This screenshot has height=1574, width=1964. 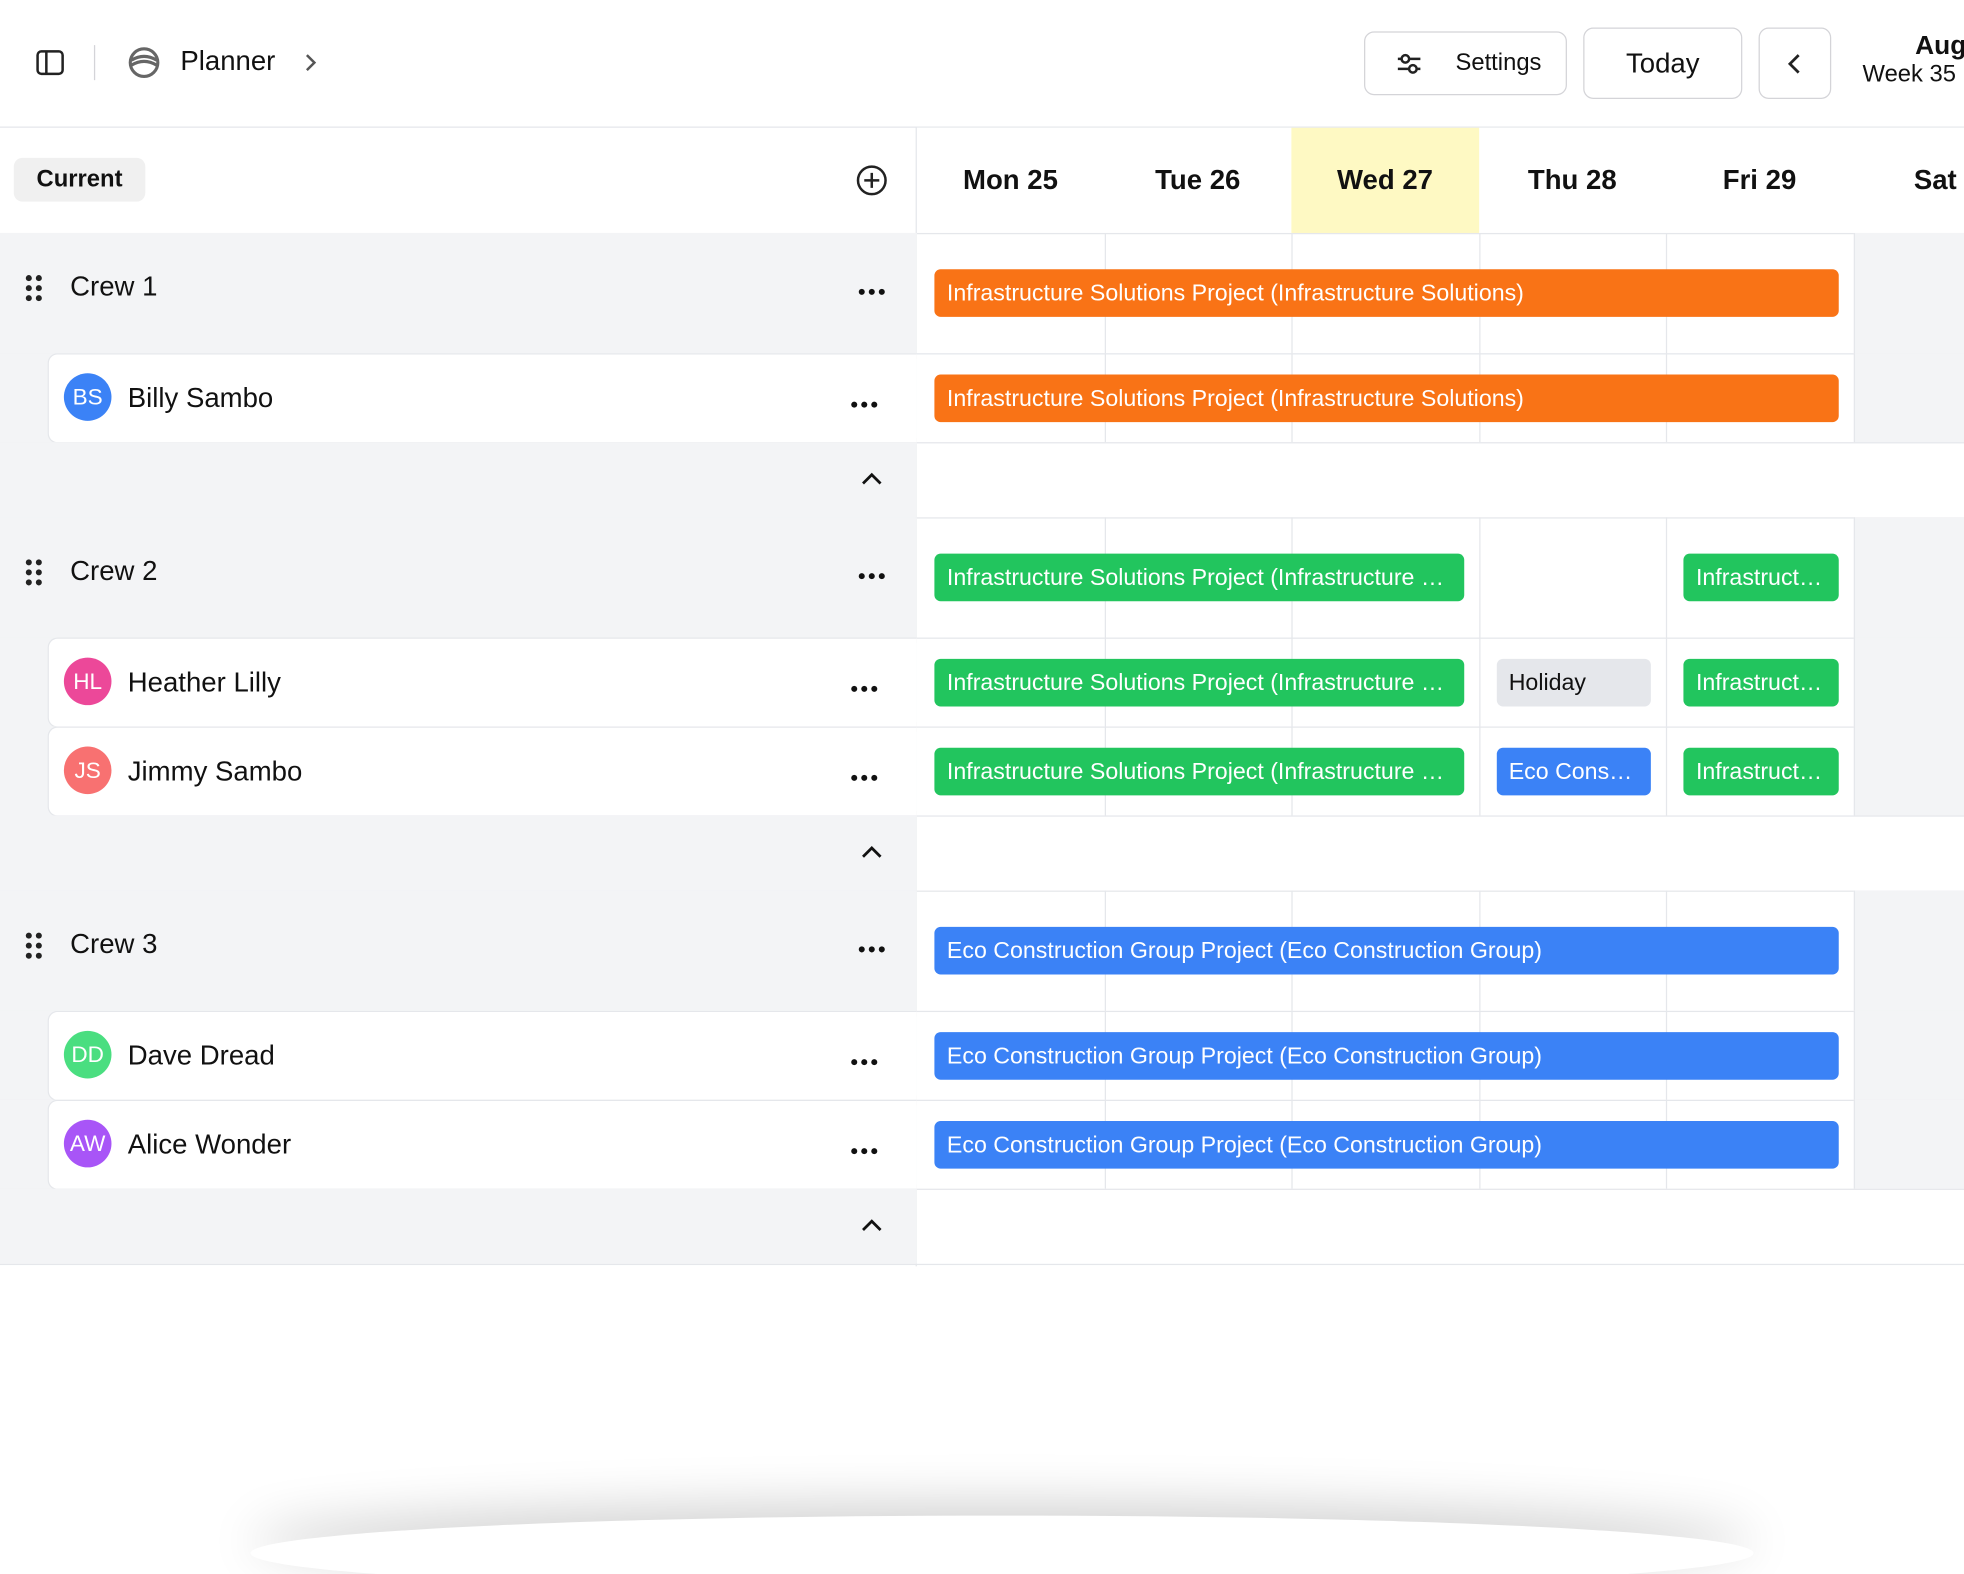 What do you see at coordinates (87, 681) in the screenshot?
I see `avatar: HL` at bounding box center [87, 681].